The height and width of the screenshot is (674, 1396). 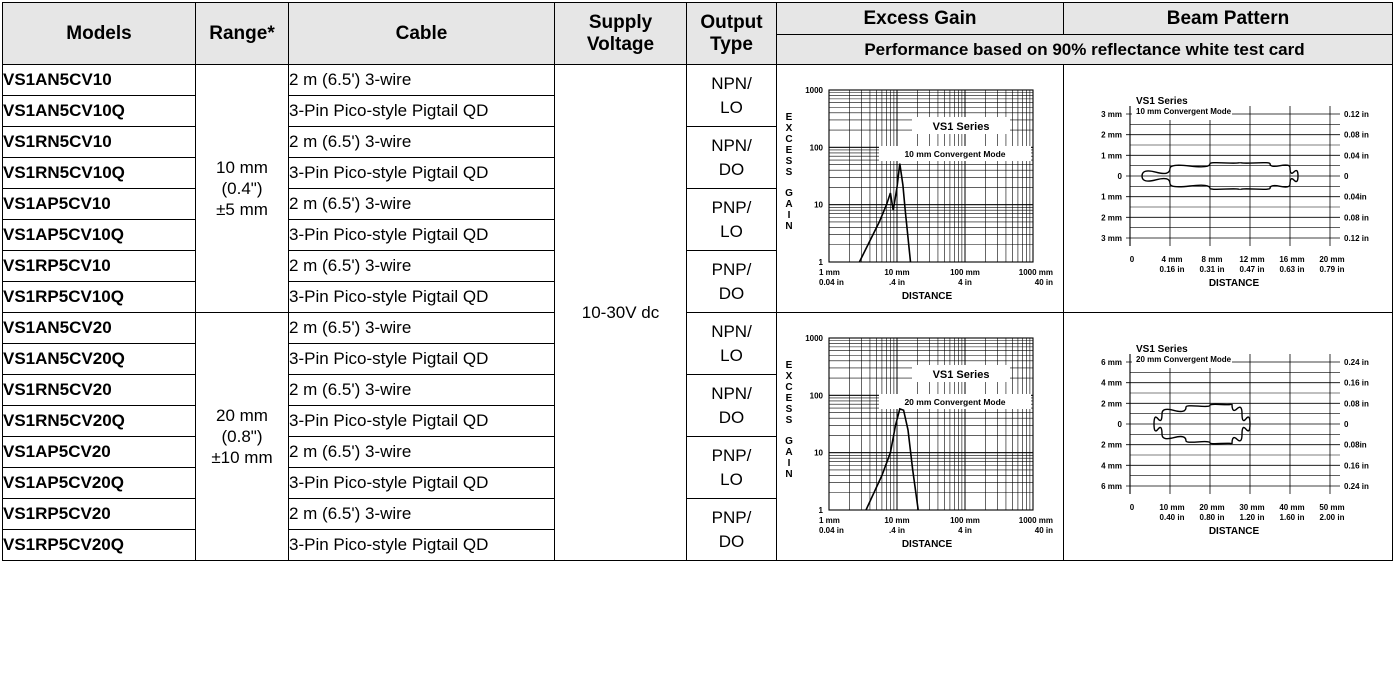 What do you see at coordinates (731, 529) in the screenshot?
I see `output-type-cell: PNP/DO` at bounding box center [731, 529].